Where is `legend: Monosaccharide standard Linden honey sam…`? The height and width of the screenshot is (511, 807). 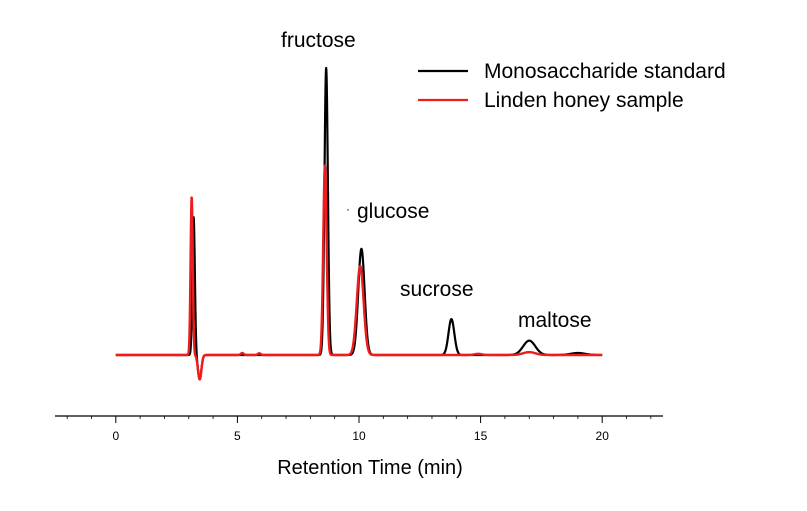 legend: Monosaccharide standard Linden honey sam… is located at coordinates (572, 86).